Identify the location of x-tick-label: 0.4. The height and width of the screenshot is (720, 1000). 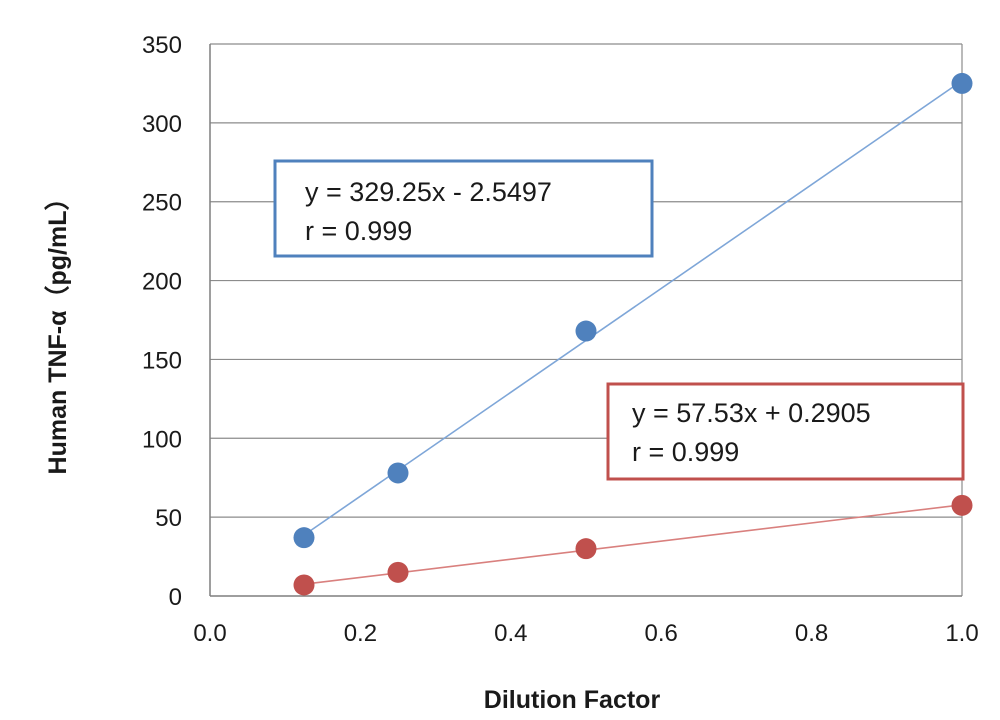
(510, 633).